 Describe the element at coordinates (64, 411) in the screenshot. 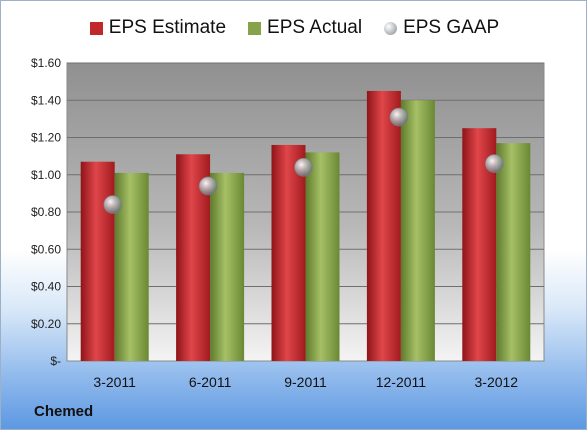

I see `company-label: Chemed` at that location.